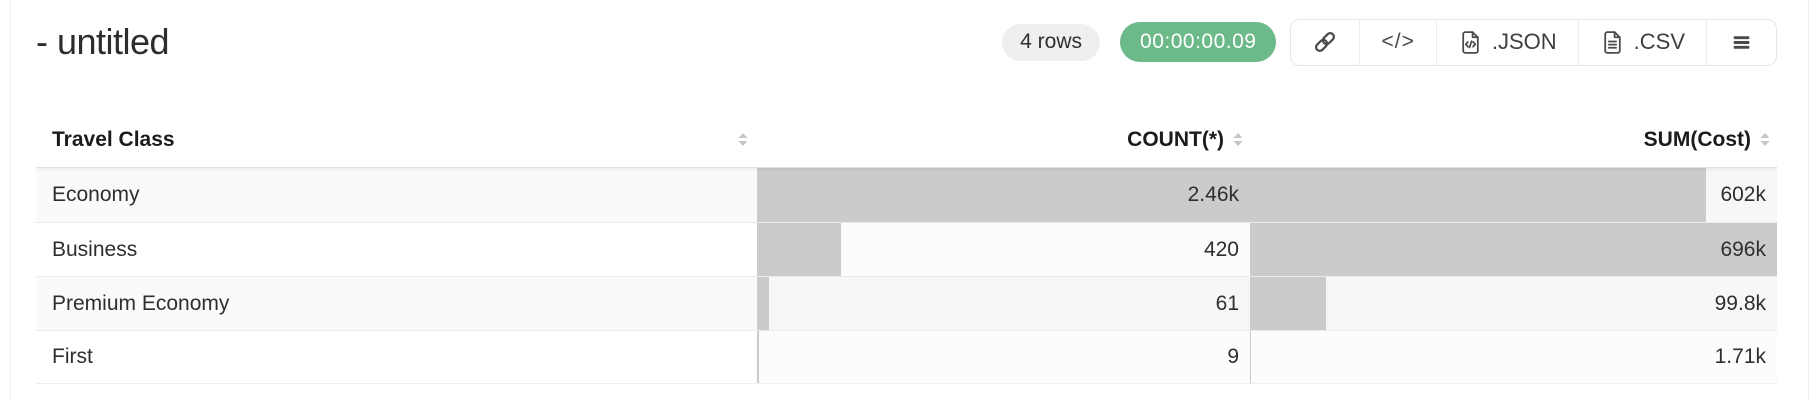 The image size is (1816, 400). What do you see at coordinates (1470, 42) in the screenshot?
I see `file-code-icon` at bounding box center [1470, 42].